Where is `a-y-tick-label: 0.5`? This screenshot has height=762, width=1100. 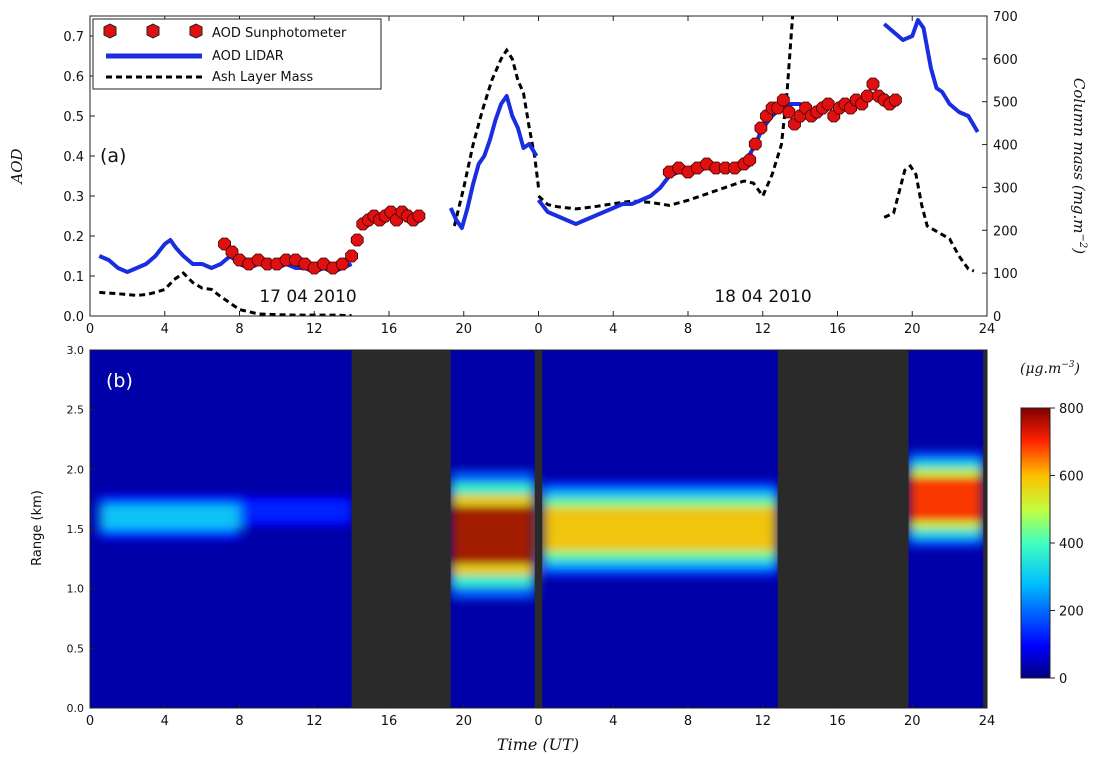
a-y-tick-label: 0.5 is located at coordinates (73, 117).